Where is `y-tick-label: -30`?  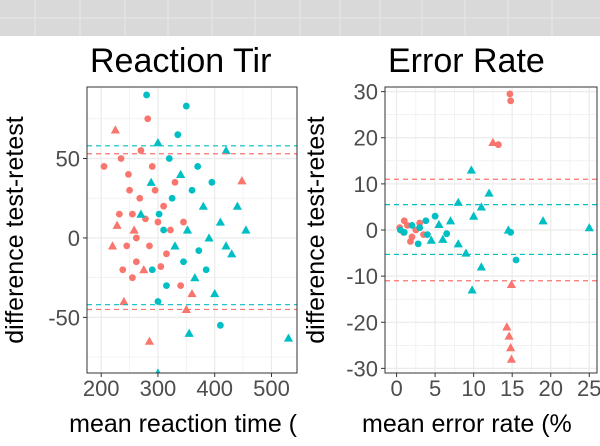
y-tick-label: -30 is located at coordinates (362, 368).